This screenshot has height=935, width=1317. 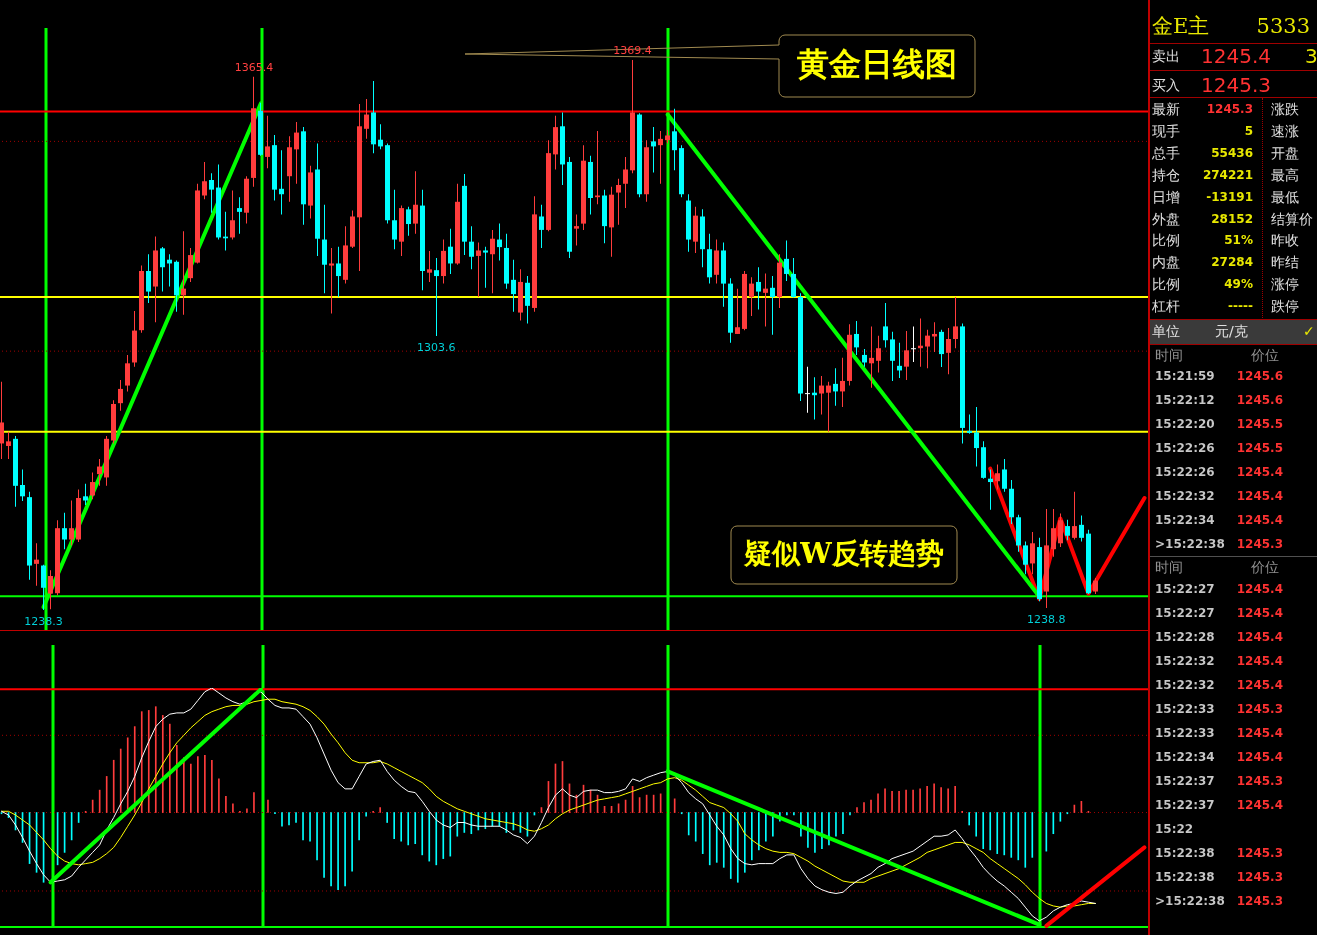 What do you see at coordinates (1219, 400) in the screenshot?
I see `text: 15:22:12 1245.6` at bounding box center [1219, 400].